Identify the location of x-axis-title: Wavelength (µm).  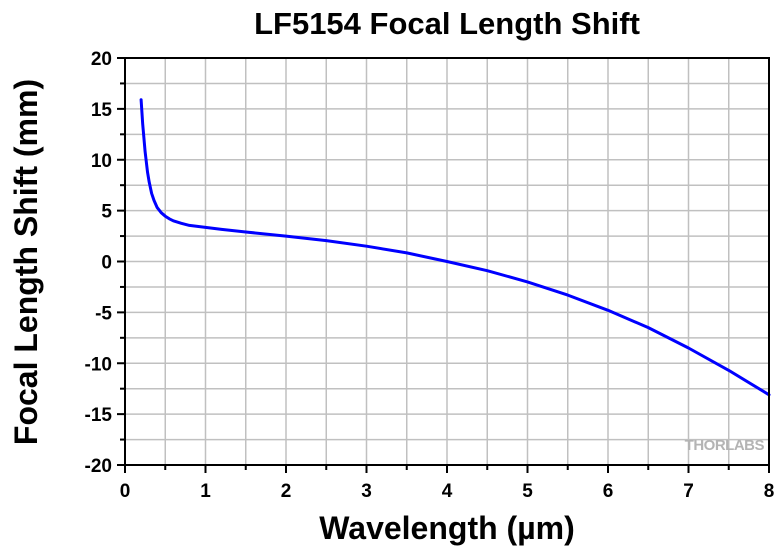
(446, 528).